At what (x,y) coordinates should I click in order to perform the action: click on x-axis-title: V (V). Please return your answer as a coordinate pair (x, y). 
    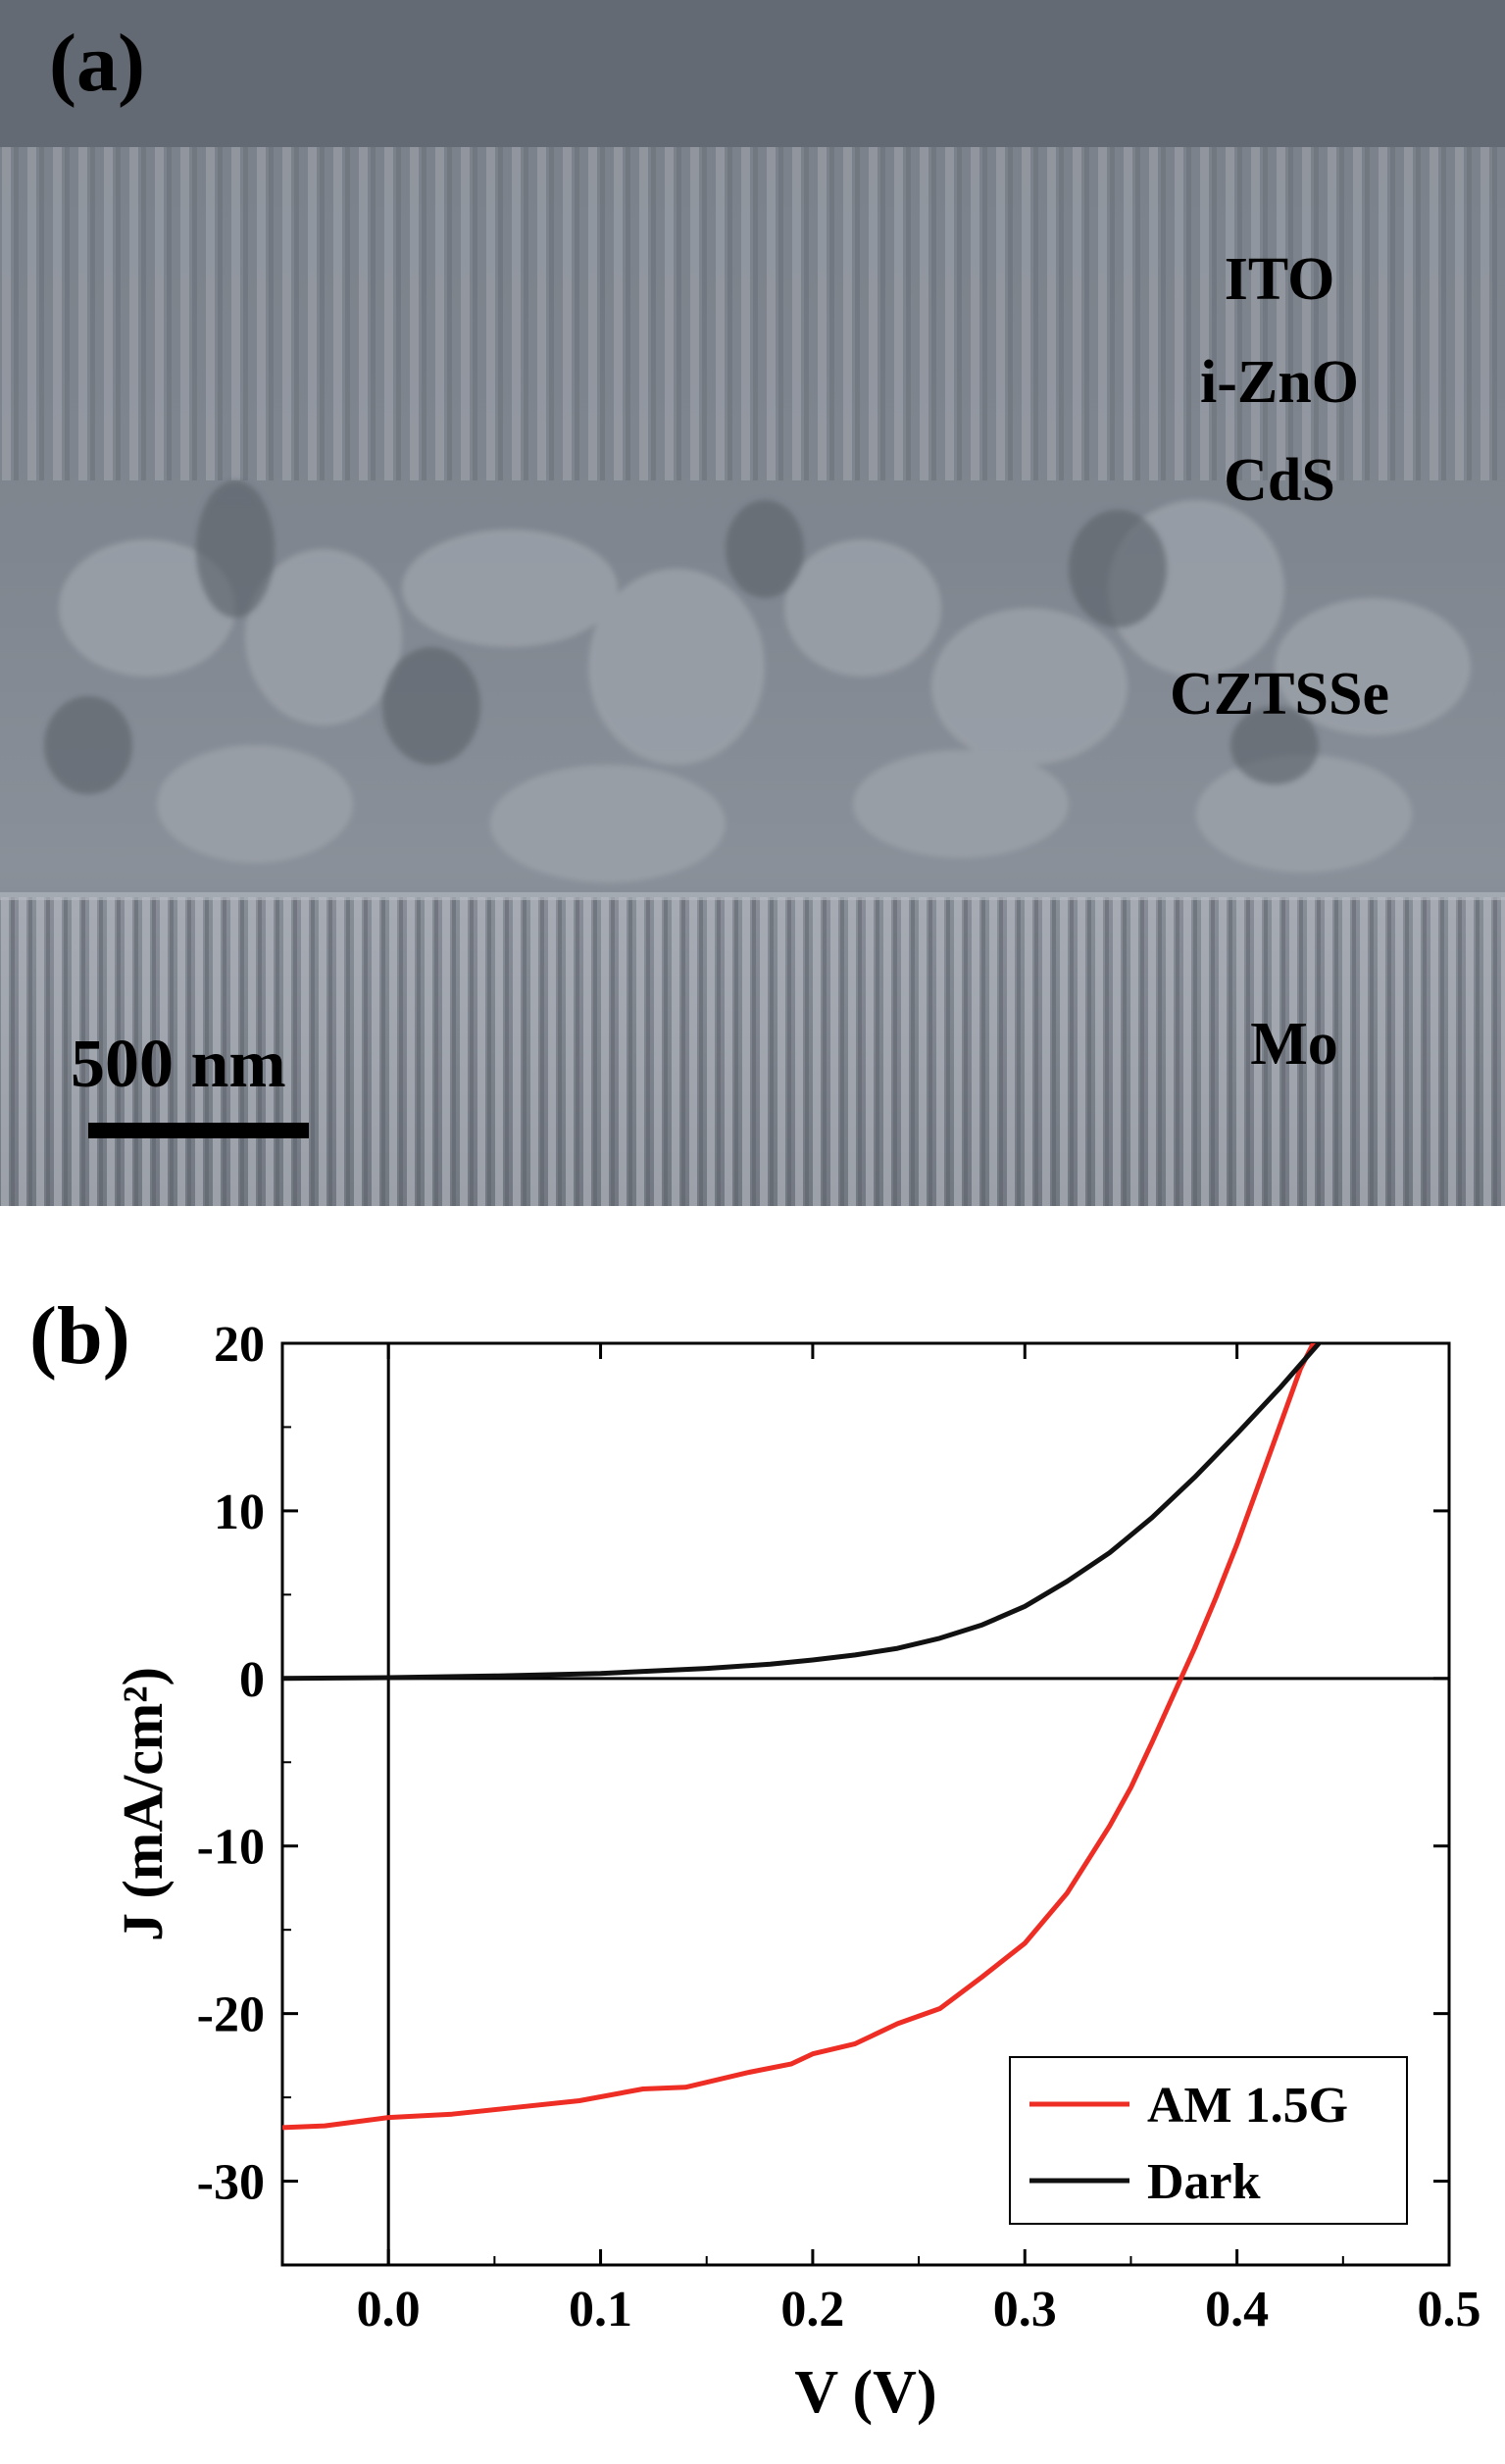
    Looking at the image, I should click on (865, 2392).